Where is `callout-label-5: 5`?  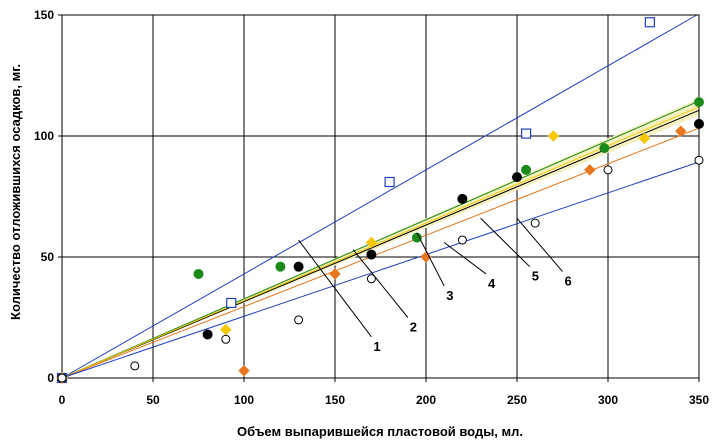 callout-label-5: 5 is located at coordinates (535, 276).